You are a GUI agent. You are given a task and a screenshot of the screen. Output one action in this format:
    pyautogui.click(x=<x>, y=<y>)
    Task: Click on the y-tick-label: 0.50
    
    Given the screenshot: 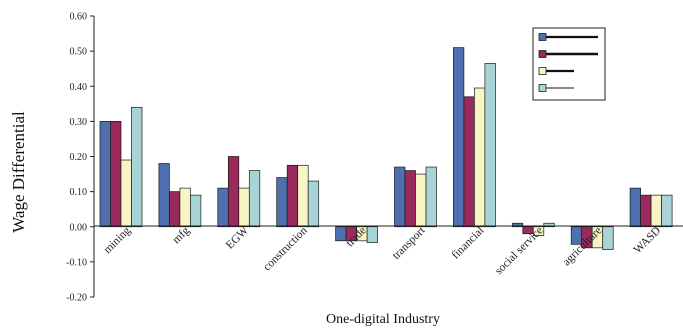 What is the action you would take?
    pyautogui.click(x=79, y=52)
    